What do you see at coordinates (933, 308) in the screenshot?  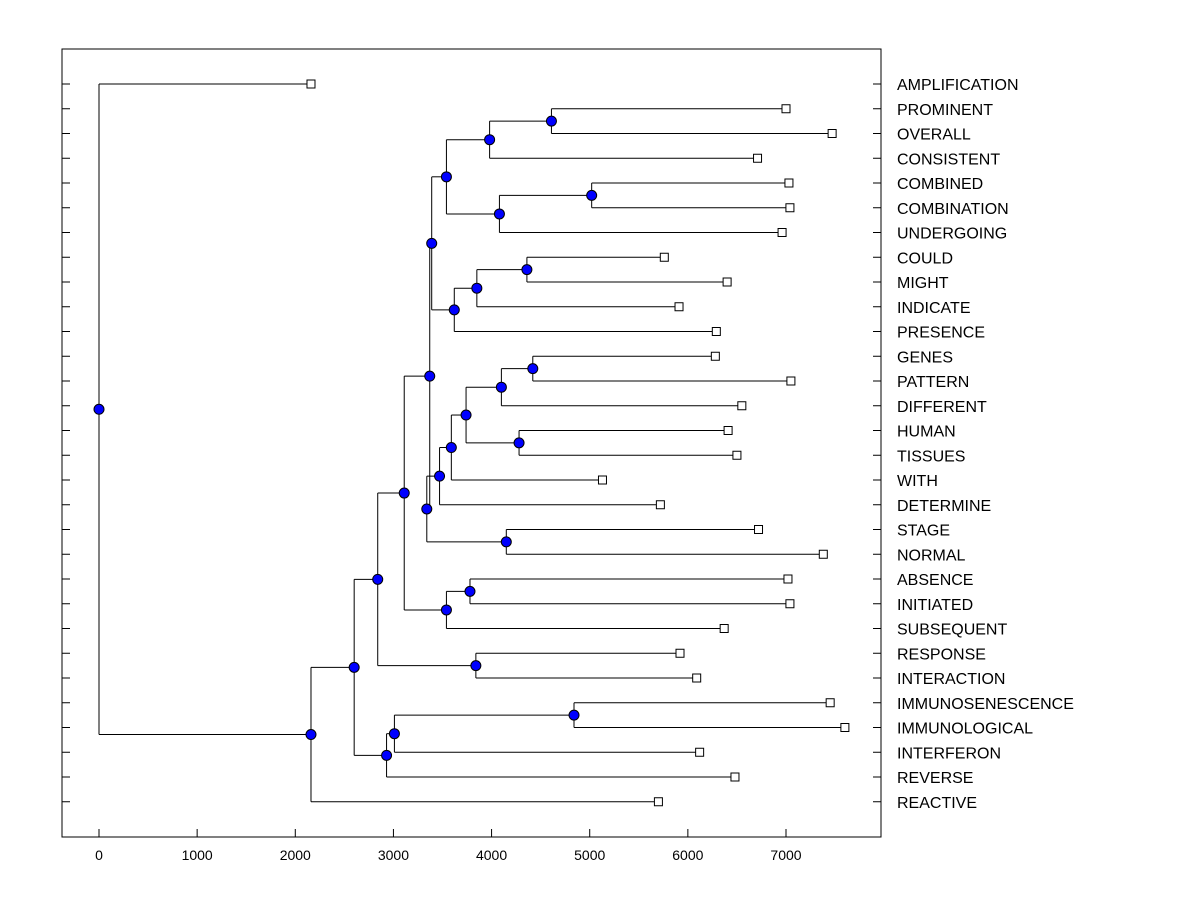 I see `leaf-label: INDICATE` at bounding box center [933, 308].